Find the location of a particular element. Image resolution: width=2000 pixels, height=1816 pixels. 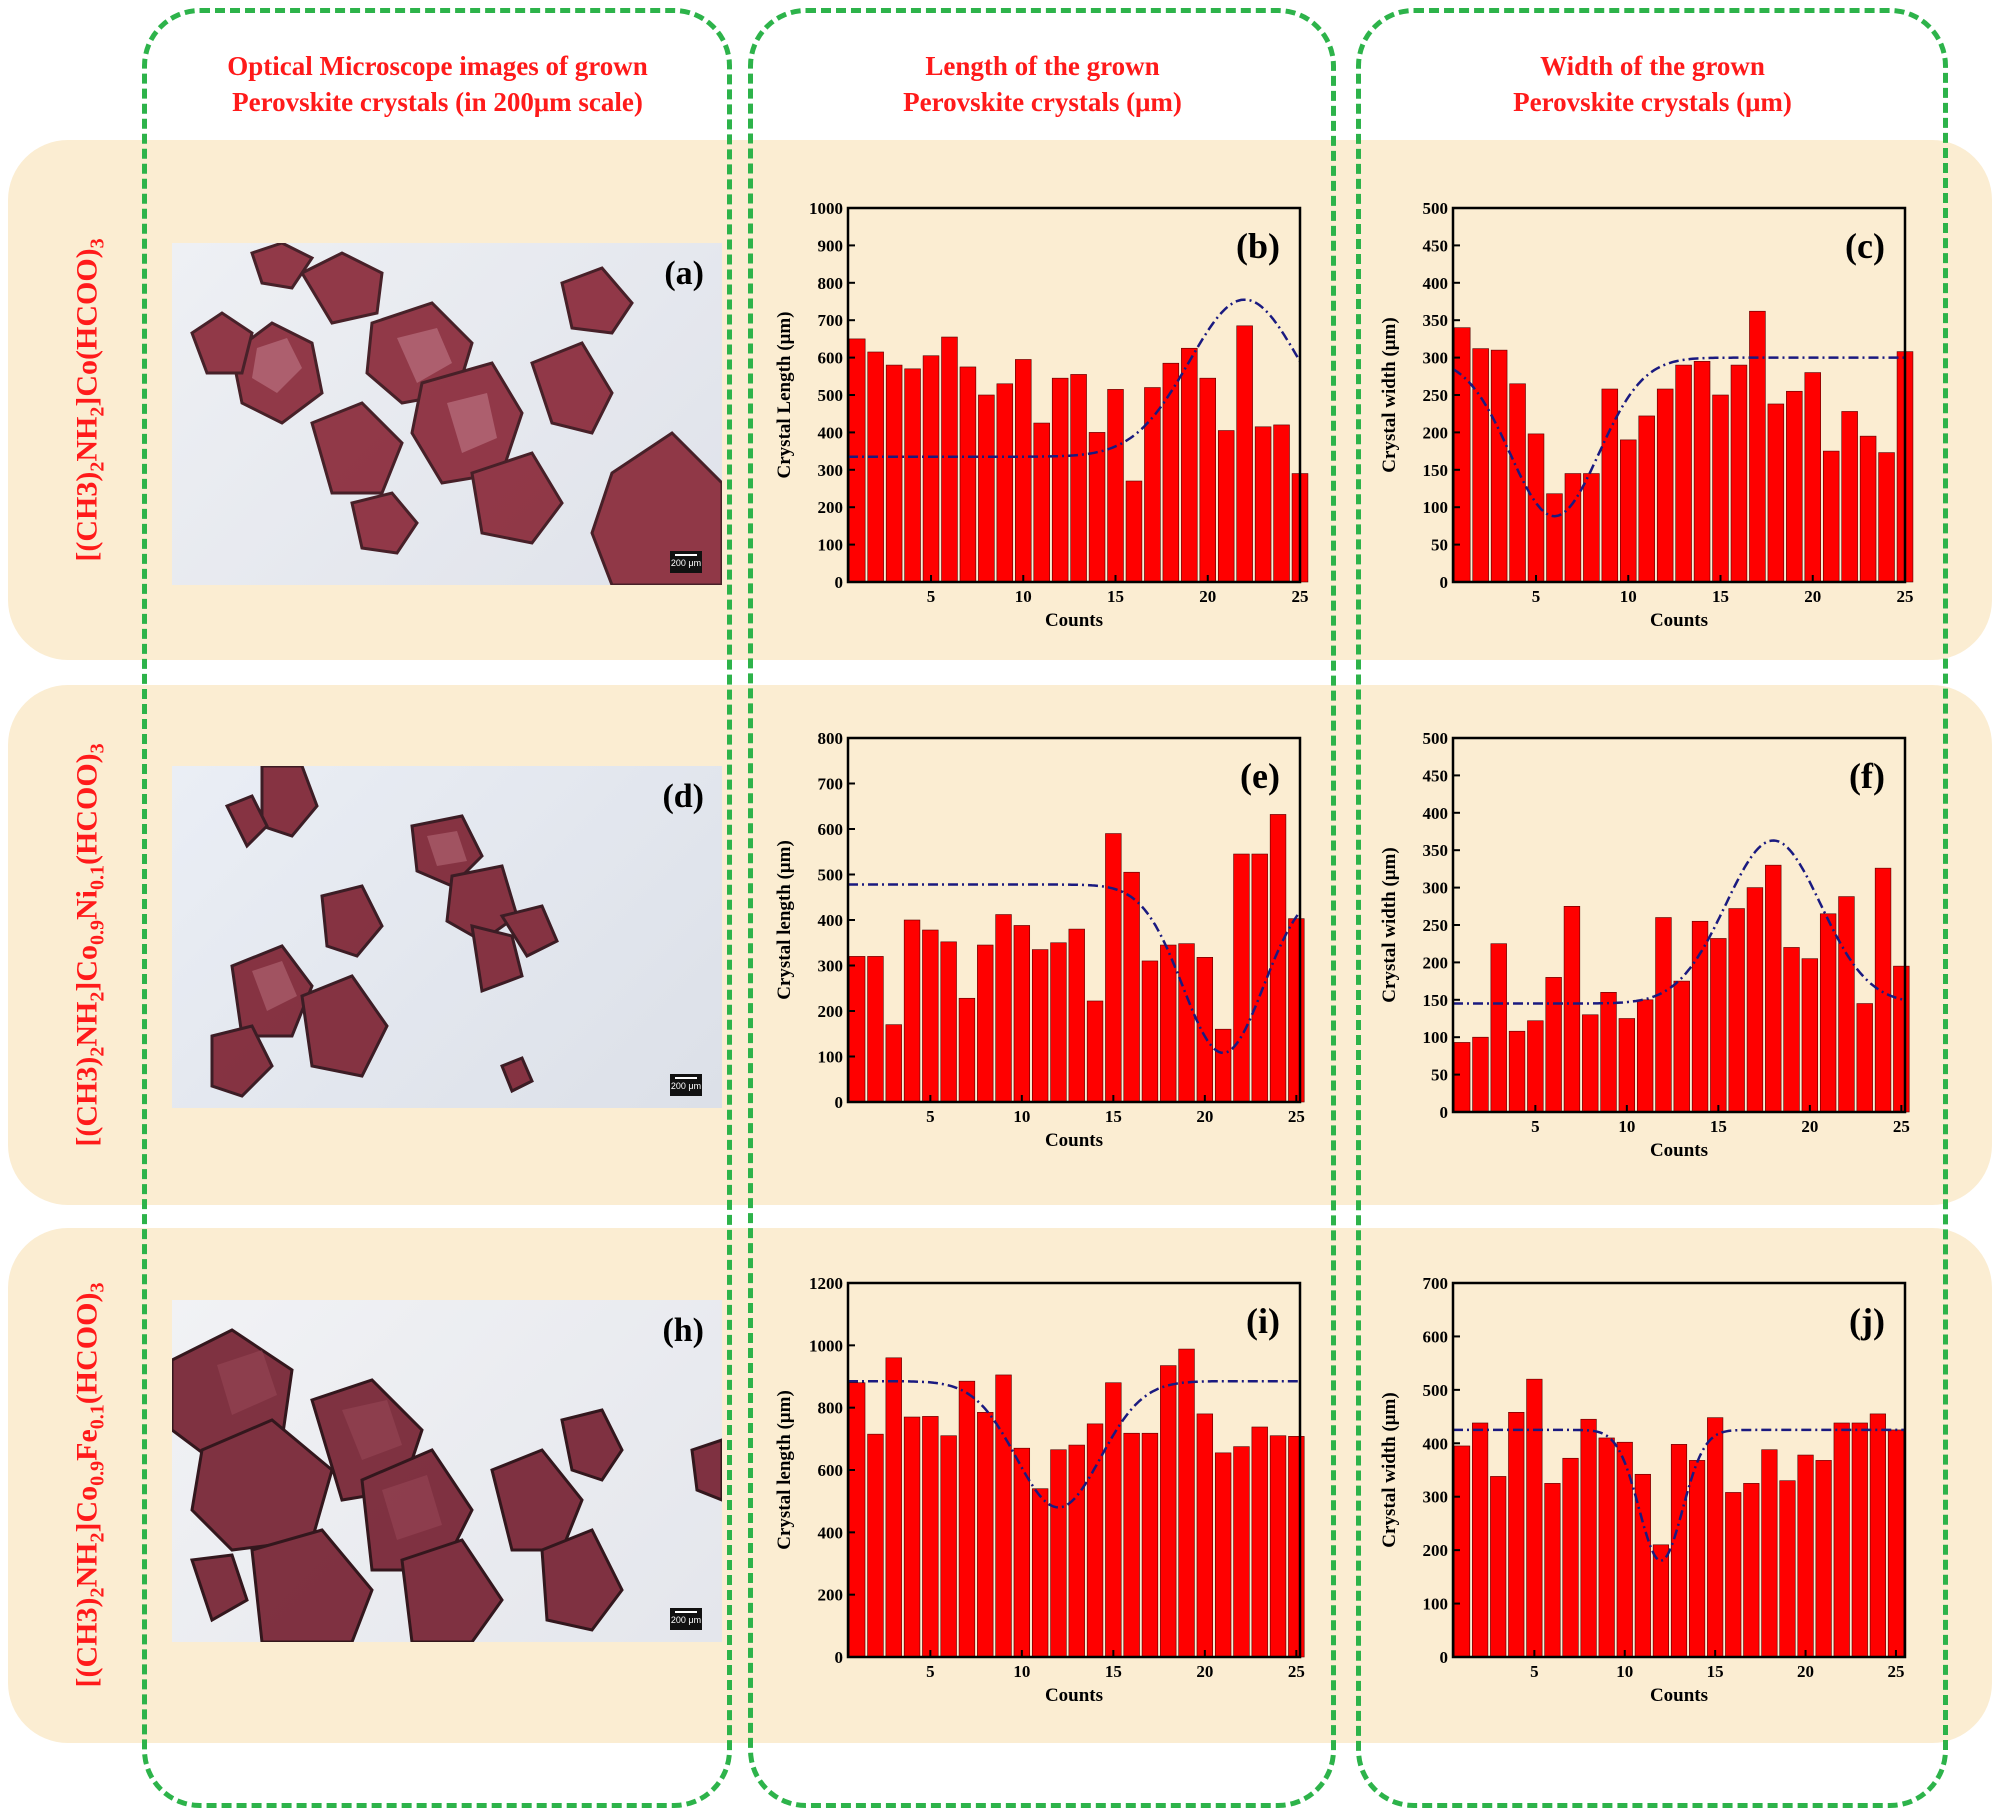

row-label-sub: 3 is located at coordinates (97, 1287).